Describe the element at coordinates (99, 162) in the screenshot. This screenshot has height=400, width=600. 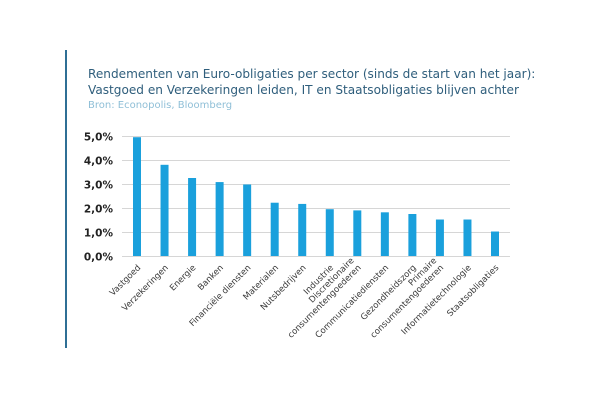
I see `y-tick-label: 4,0%` at that location.